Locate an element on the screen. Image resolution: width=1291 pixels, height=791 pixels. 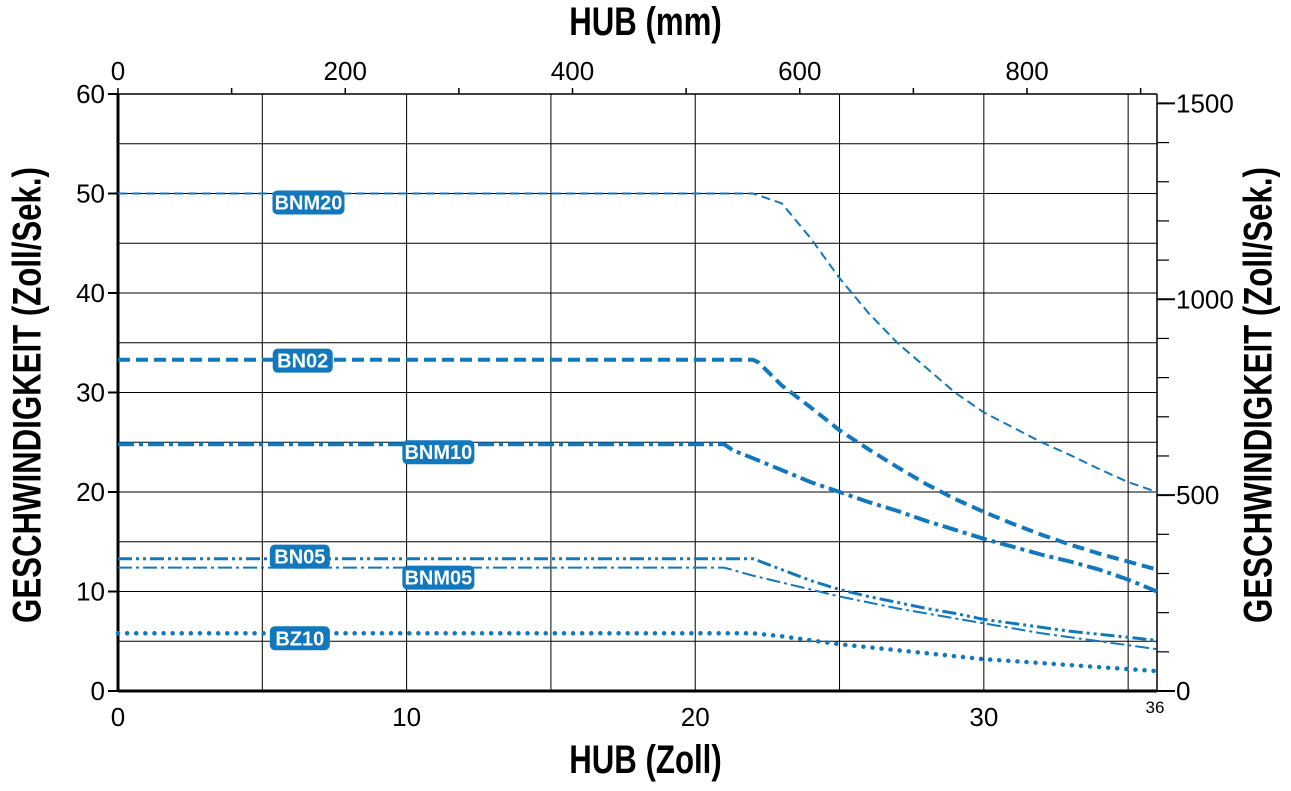
top-tick-label: 600 is located at coordinates (799, 71).